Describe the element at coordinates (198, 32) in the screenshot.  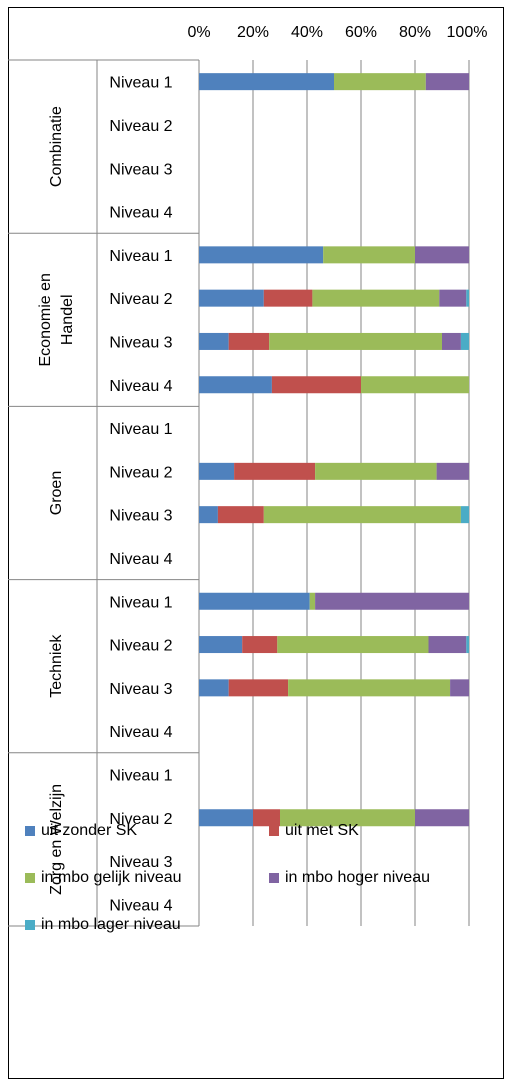
I see `x-tick-label: 0%` at that location.